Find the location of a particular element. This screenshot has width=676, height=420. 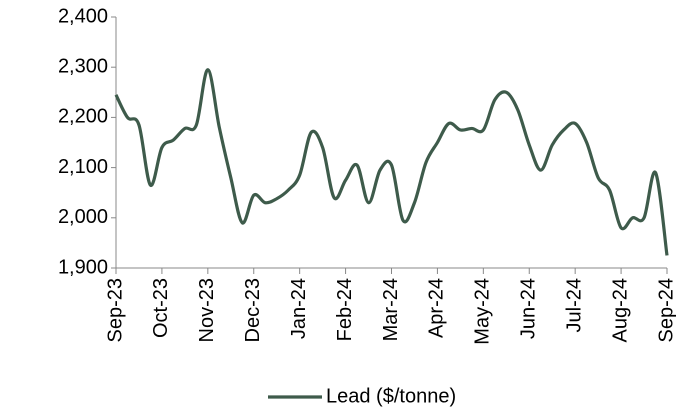

y-tick-label: 2,200 is located at coordinates (83, 117).